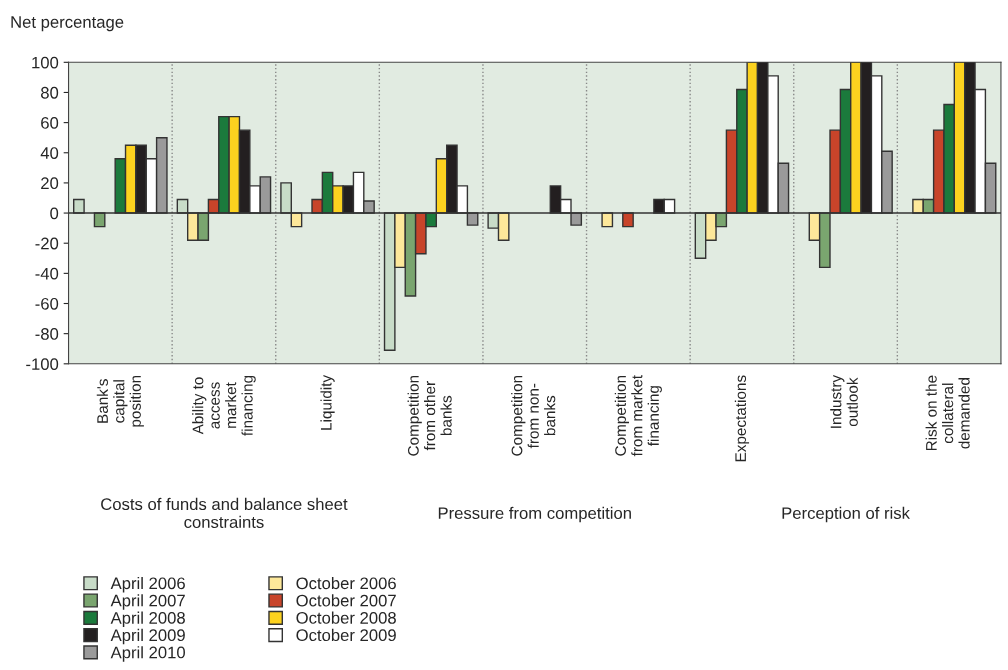 Image resolution: width=1008 pixels, height=670 pixels. Describe the element at coordinates (346, 583) in the screenshot. I see `legend-label: October 2006` at that location.